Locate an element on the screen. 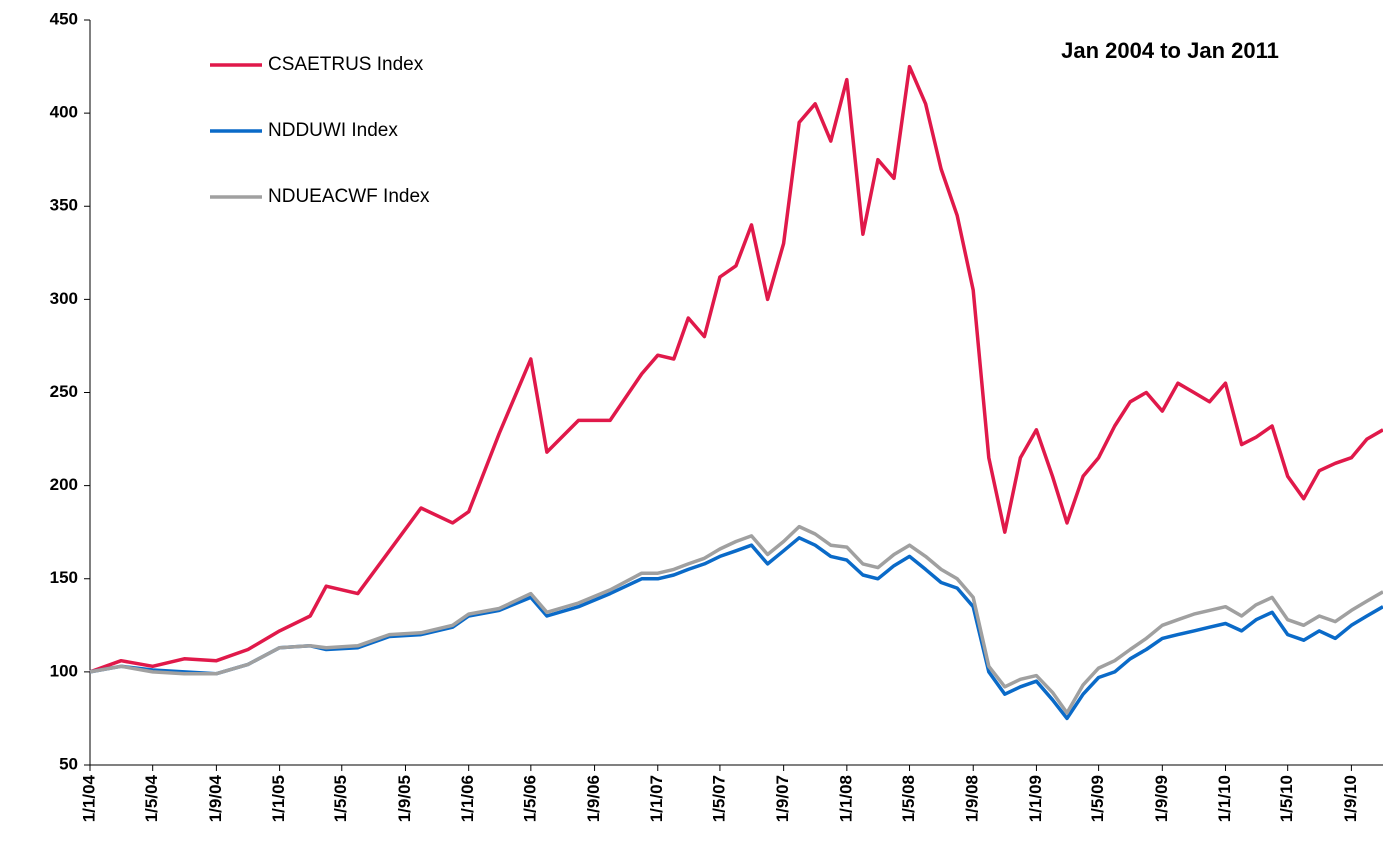 The height and width of the screenshot is (845, 1383). x-tick-label: 1/9/07 is located at coordinates (782, 798).